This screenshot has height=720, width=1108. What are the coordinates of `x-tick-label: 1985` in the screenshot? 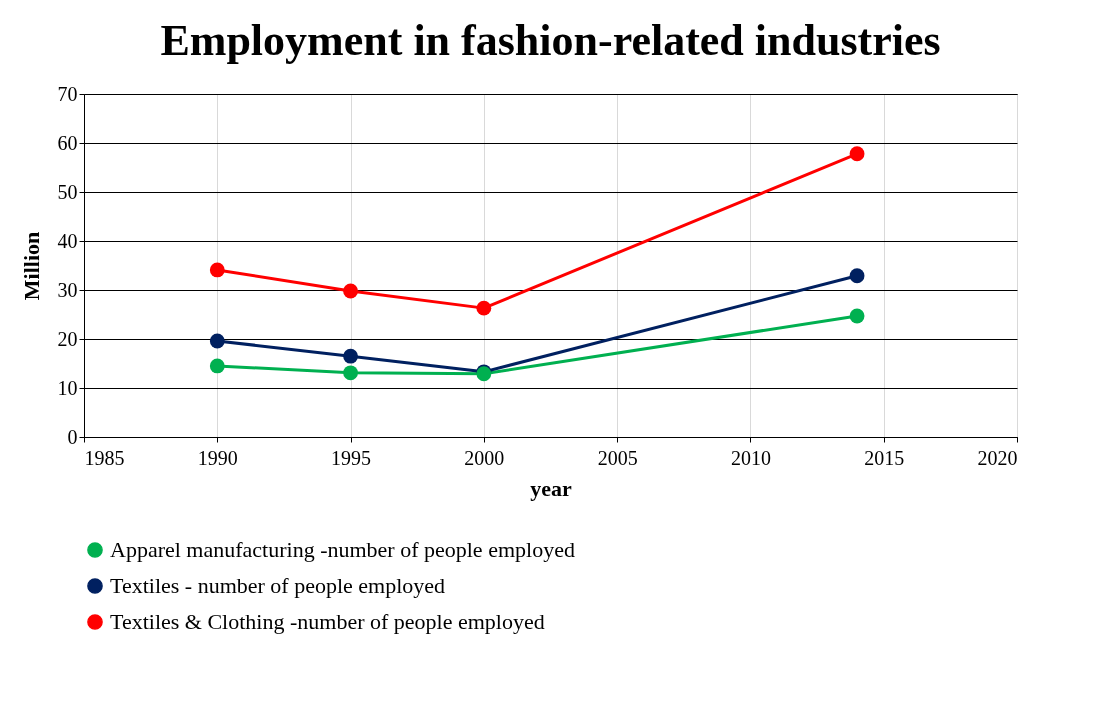 It's located at (104, 457).